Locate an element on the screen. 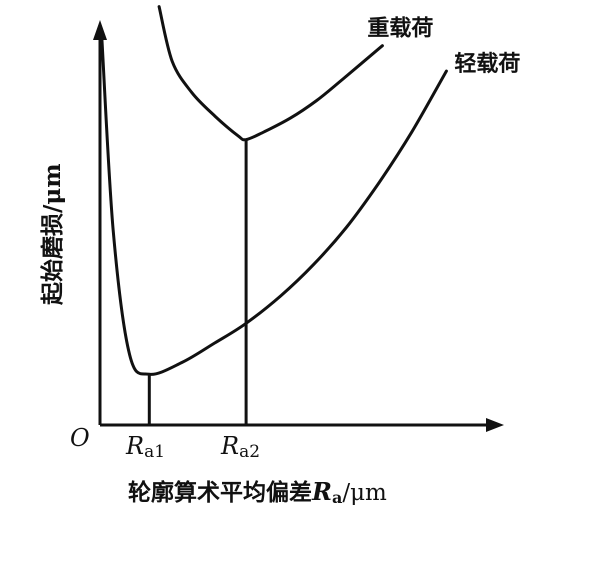 The height and width of the screenshot is (563, 608). series-label-heavy-load: 重载荷 is located at coordinates (400, 29).